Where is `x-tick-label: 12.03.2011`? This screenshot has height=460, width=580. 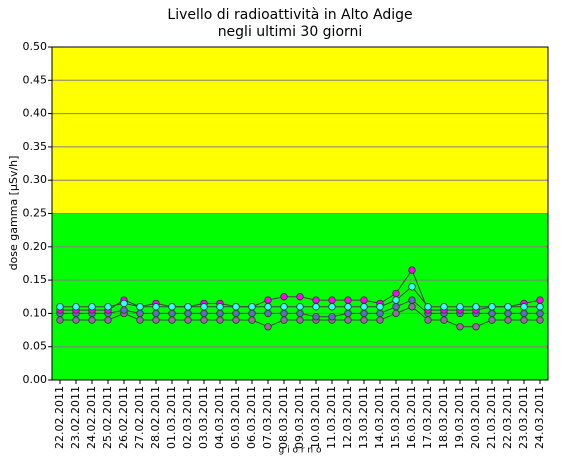
x-tick-label: 12.03.2011 is located at coordinates (347, 417).